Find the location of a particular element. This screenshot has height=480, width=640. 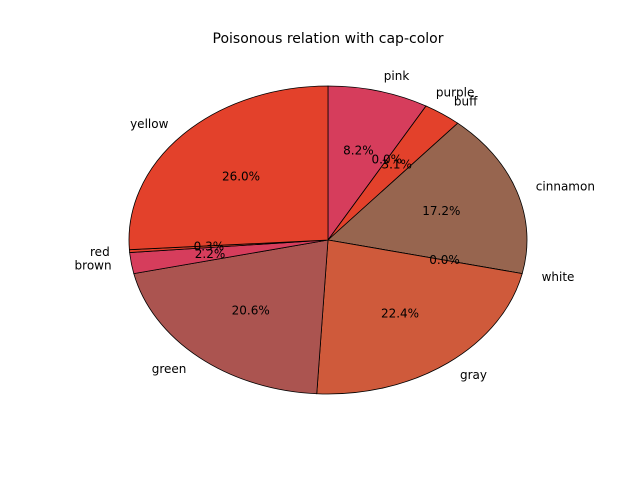

pie-label-green: green is located at coordinates (169, 369).